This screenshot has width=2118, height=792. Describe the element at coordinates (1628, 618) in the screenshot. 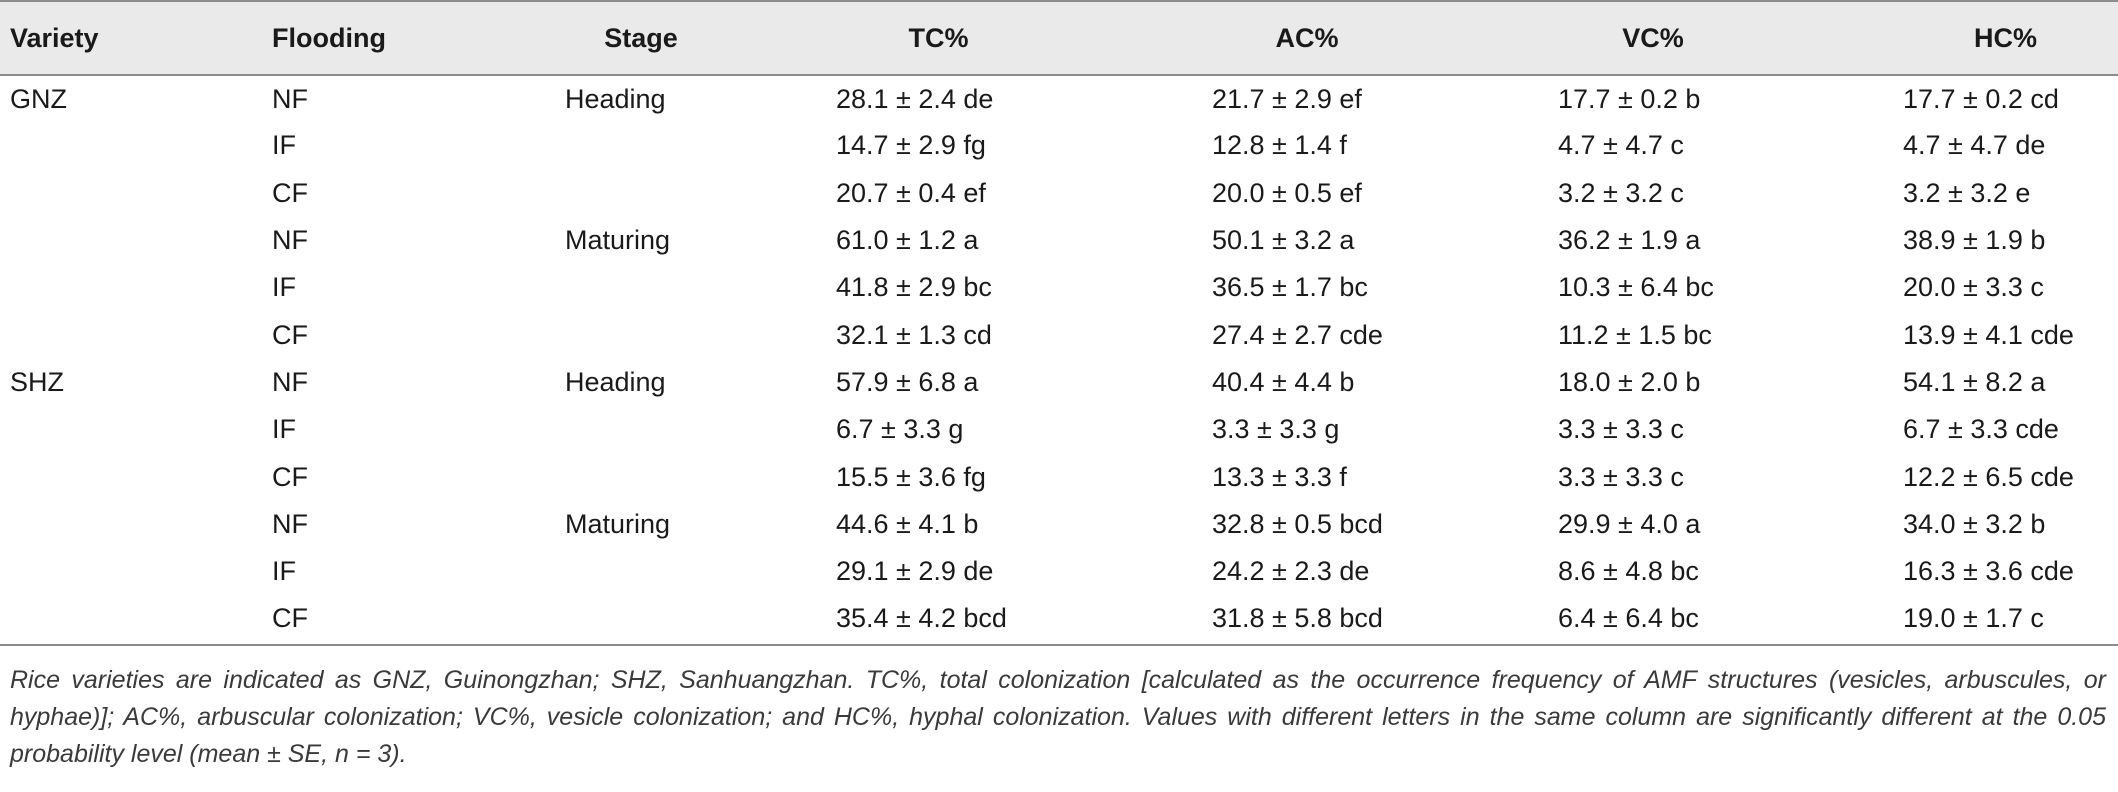

I see `cell-vc: 6.4 ± 6.4 bc` at that location.